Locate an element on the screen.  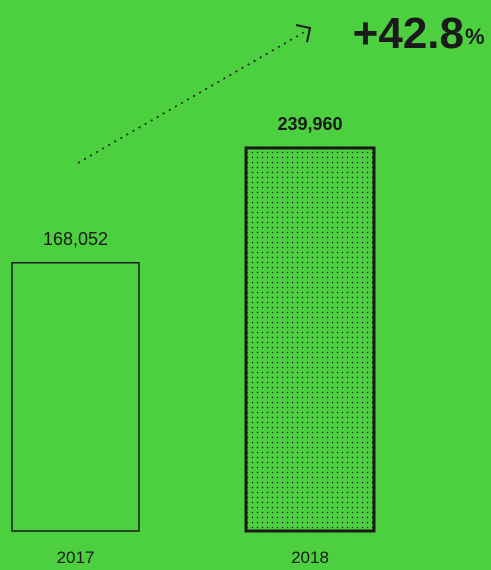
bar-2017 is located at coordinates (75, 397).